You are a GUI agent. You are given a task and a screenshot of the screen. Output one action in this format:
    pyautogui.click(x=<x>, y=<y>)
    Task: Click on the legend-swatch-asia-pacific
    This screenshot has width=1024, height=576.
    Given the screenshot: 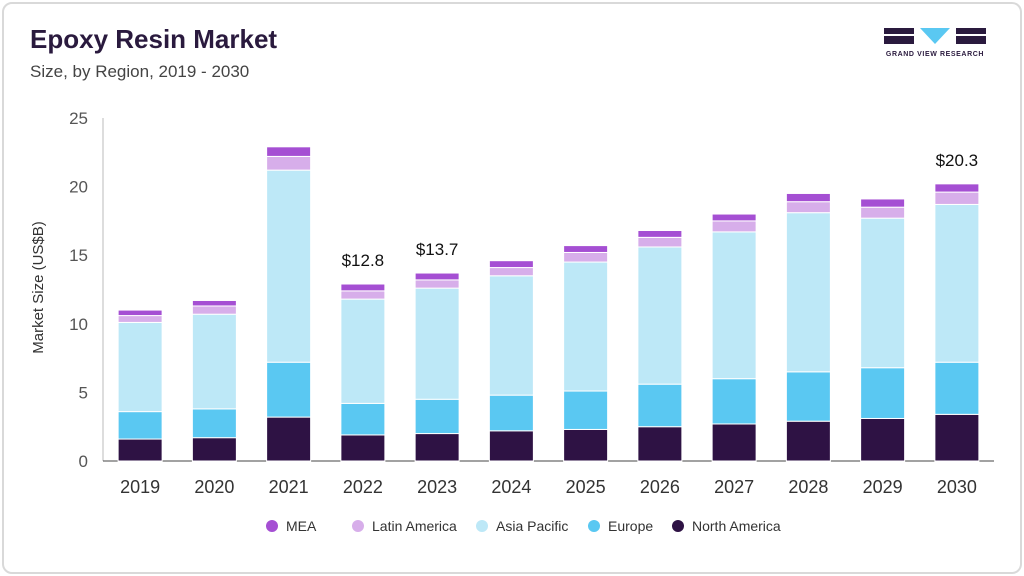 What is the action you would take?
    pyautogui.click(x=482, y=526)
    